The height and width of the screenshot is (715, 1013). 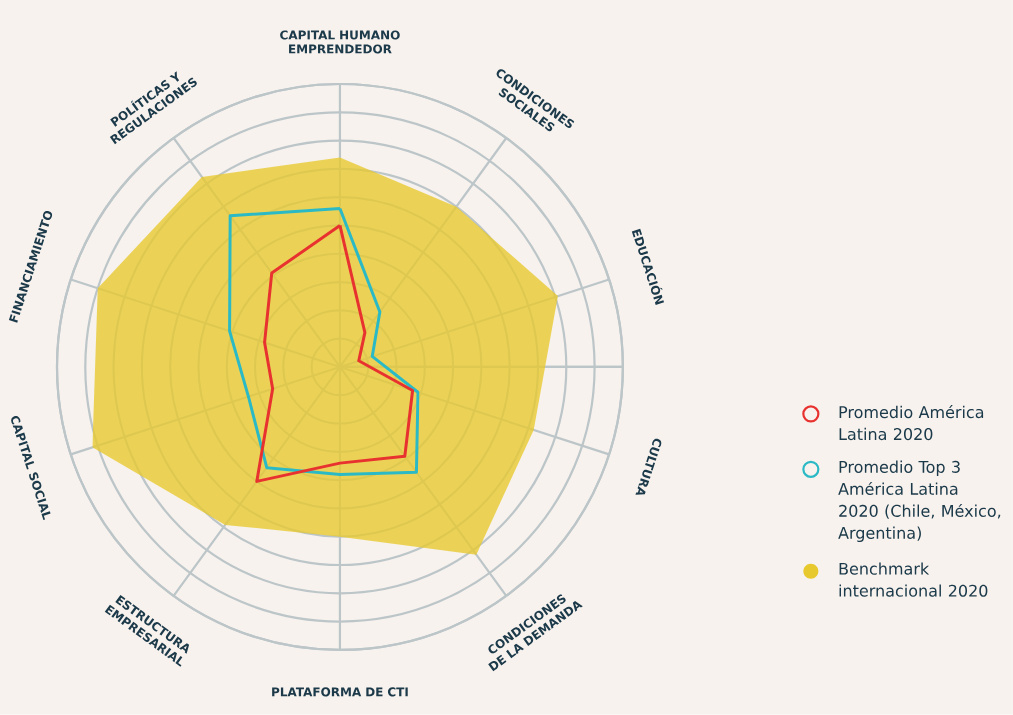 I want to click on legend-label: Promedio América Latina 2020, so click(x=911, y=423).